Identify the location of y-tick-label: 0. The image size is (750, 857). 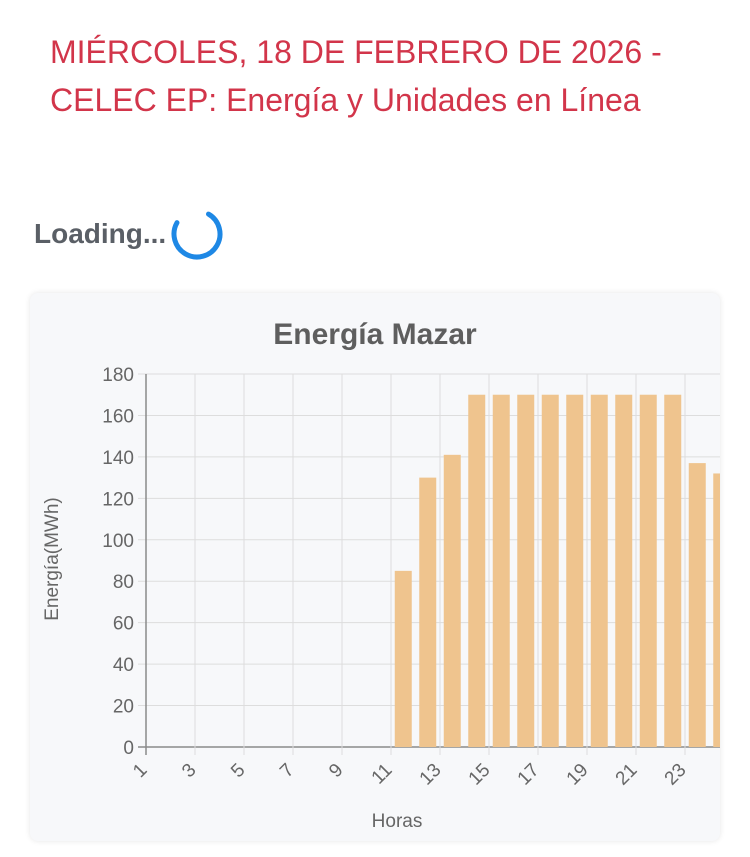
(128, 748).